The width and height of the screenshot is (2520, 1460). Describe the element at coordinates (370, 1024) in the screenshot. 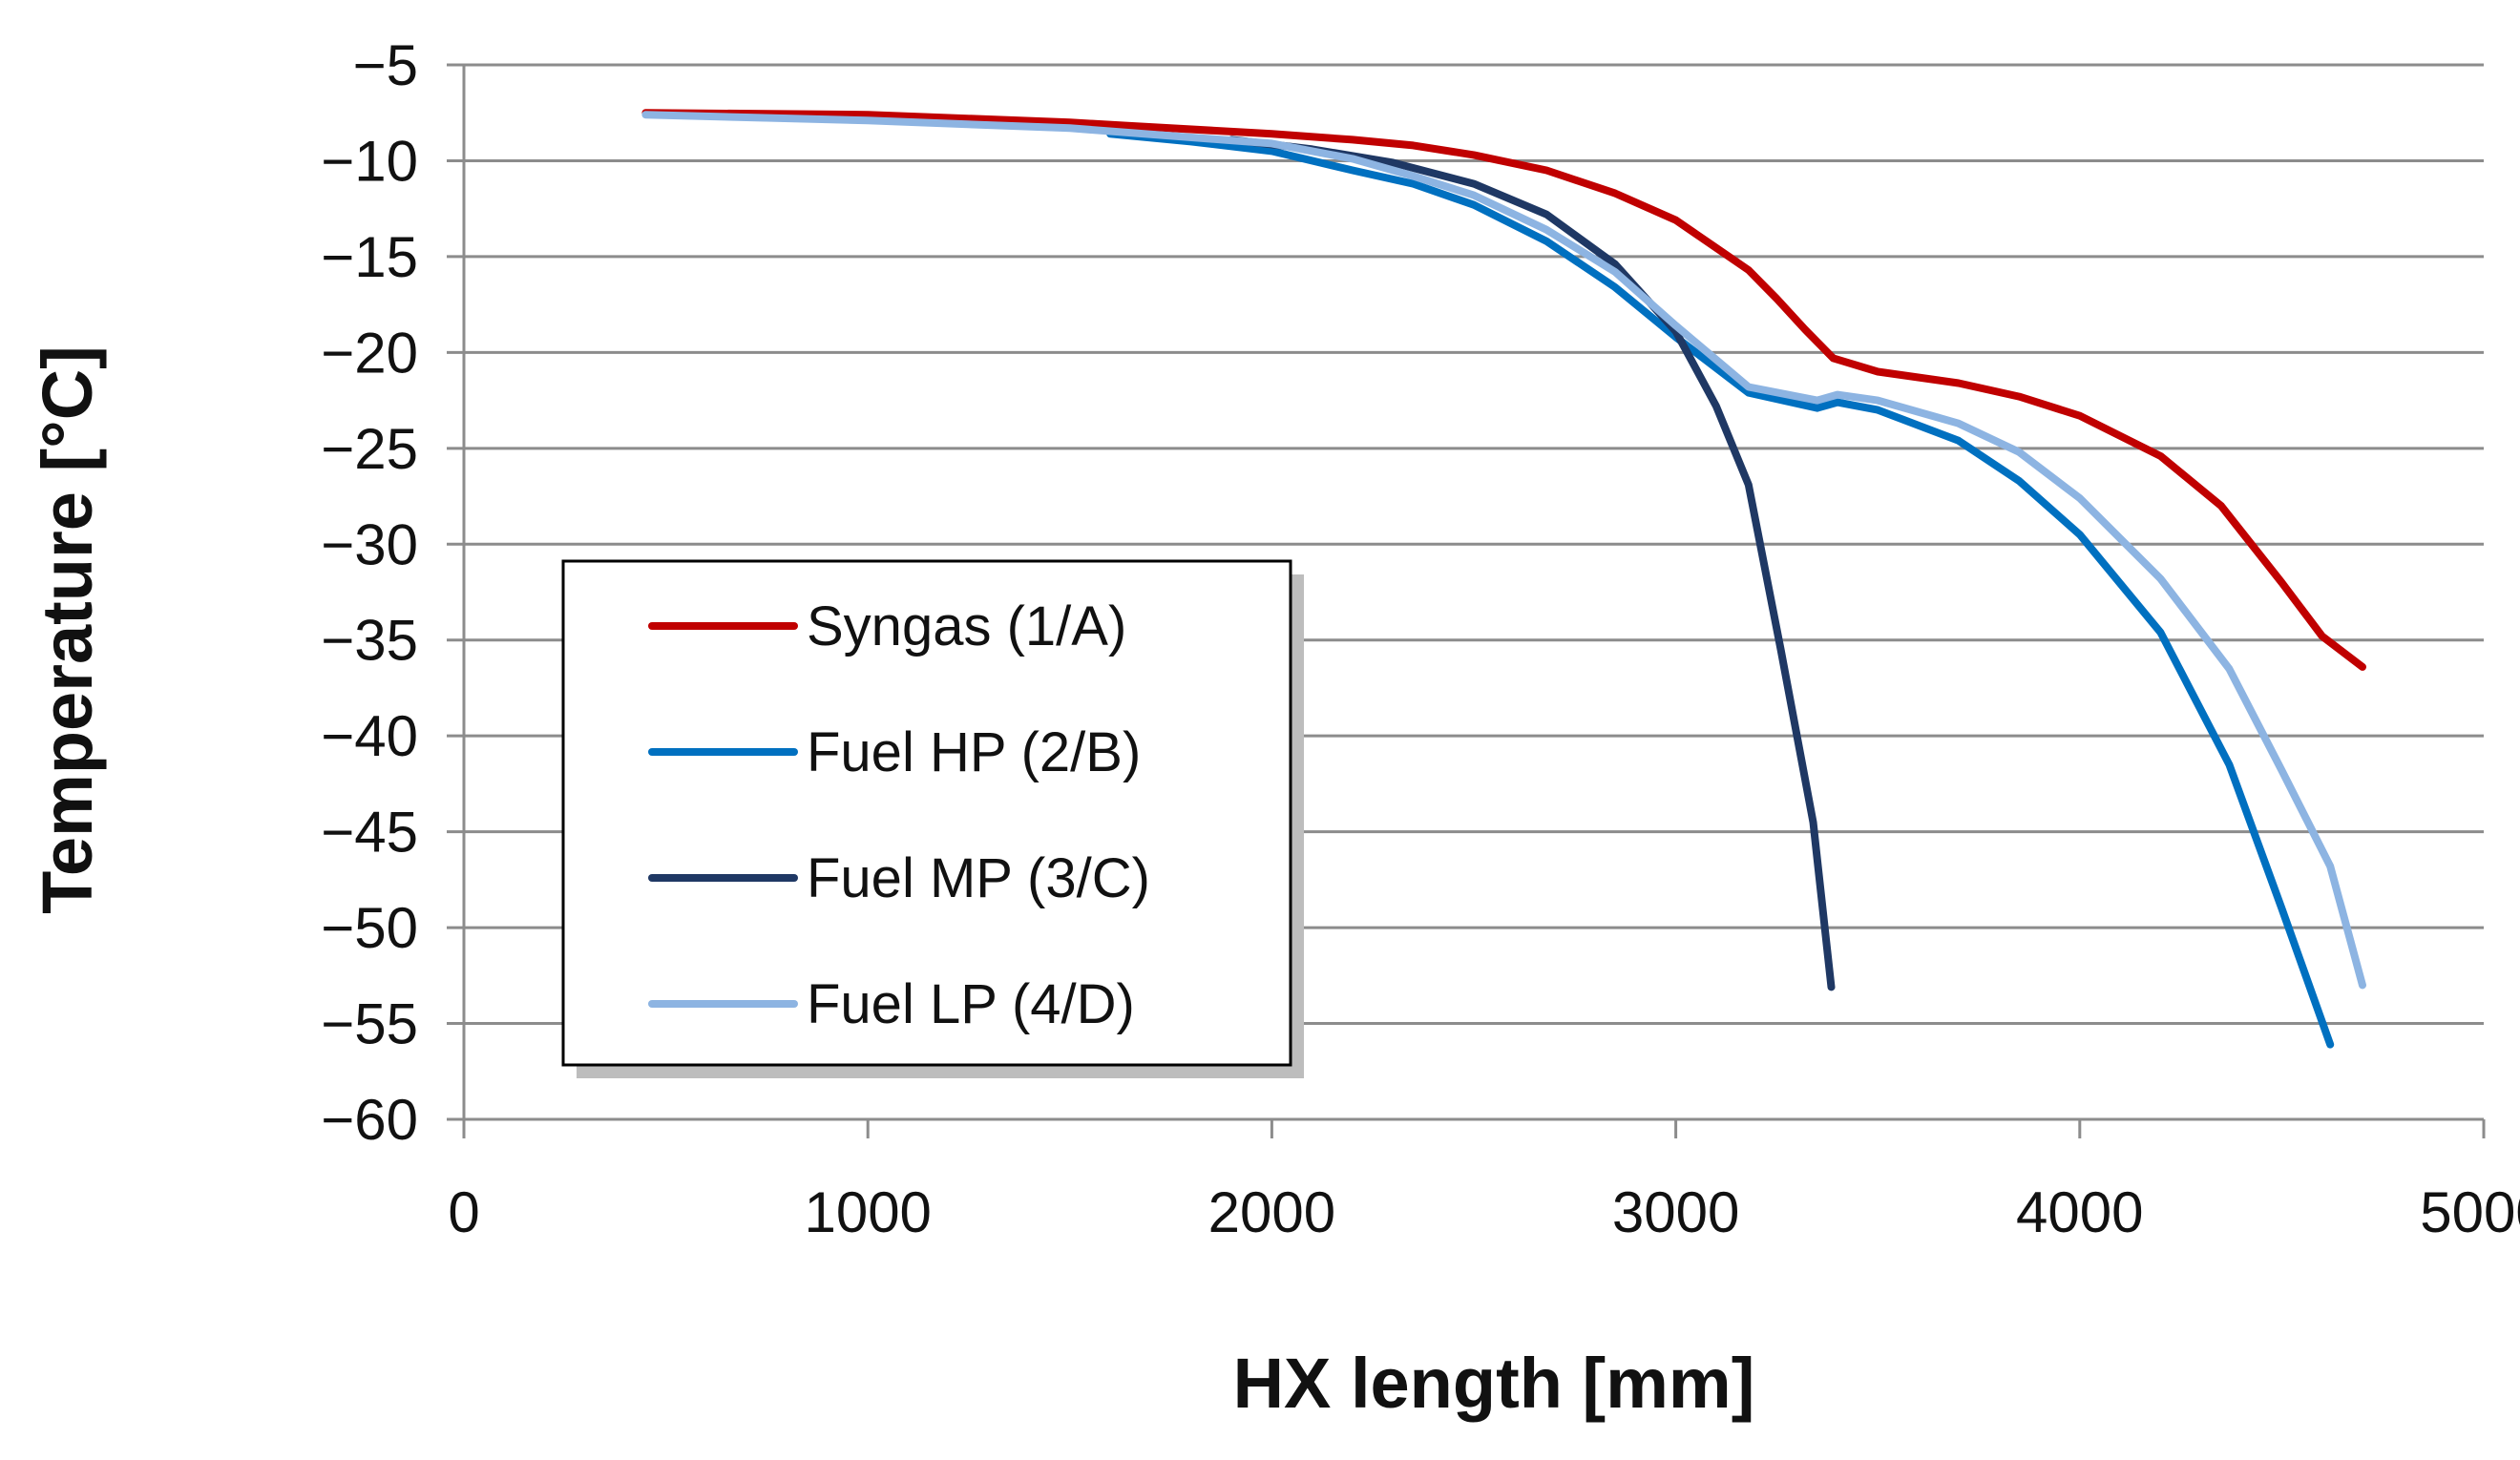

I see `y-tick-label: −55` at that location.